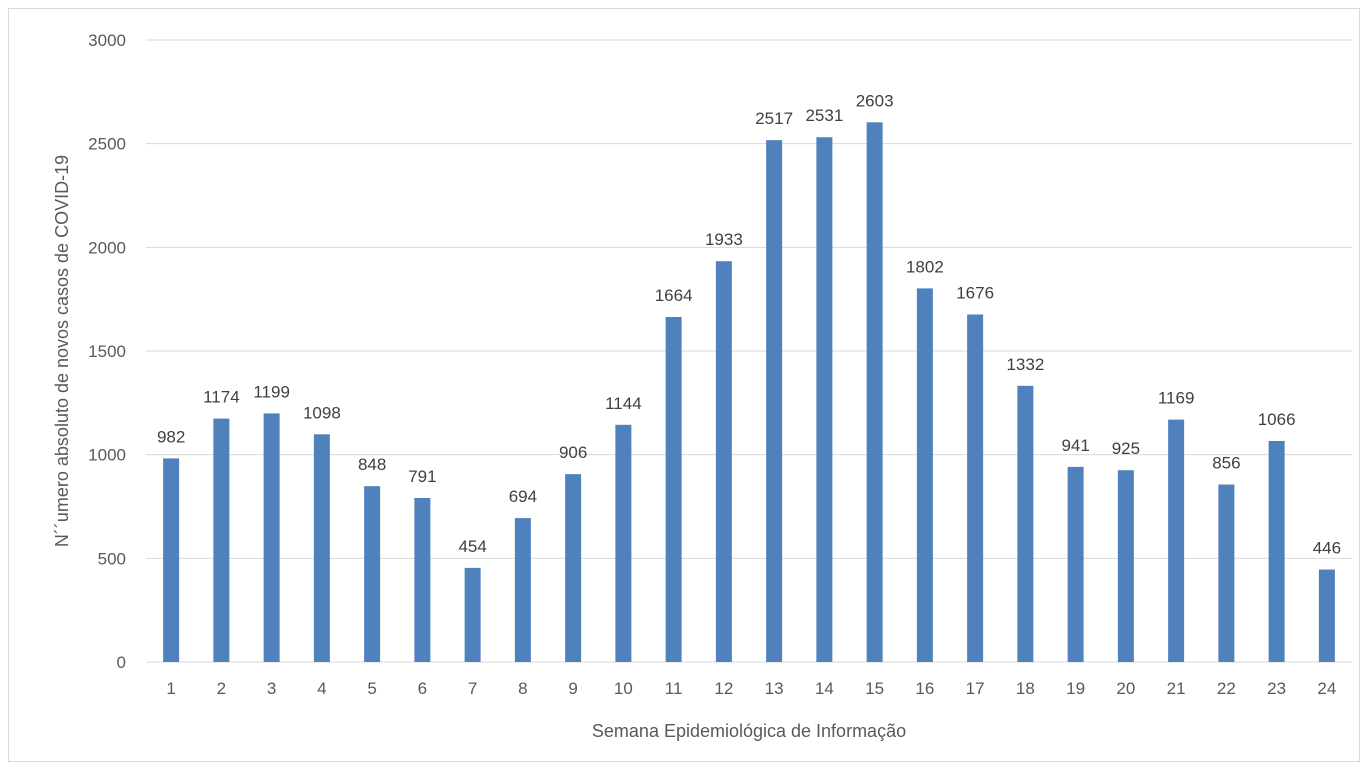 This screenshot has width=1364, height=767. I want to click on x-tick-label: 6, so click(422, 688).